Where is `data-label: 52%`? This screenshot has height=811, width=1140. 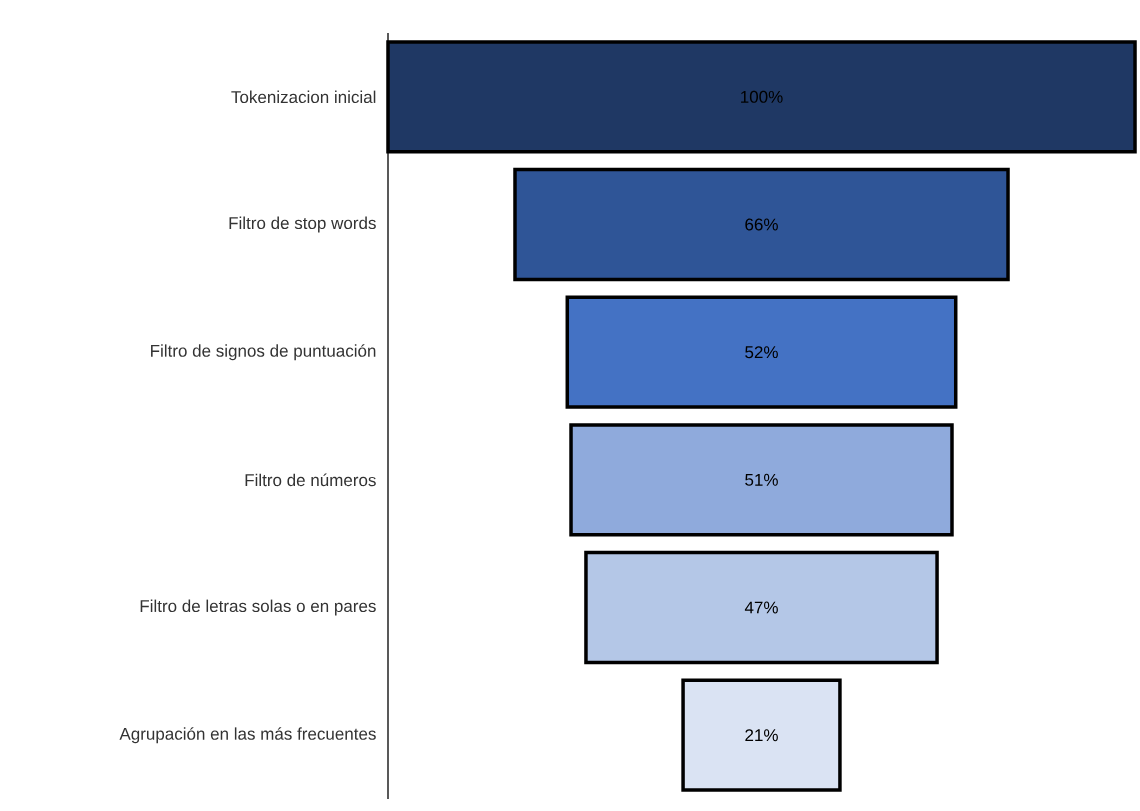
data-label: 52% is located at coordinates (761, 352).